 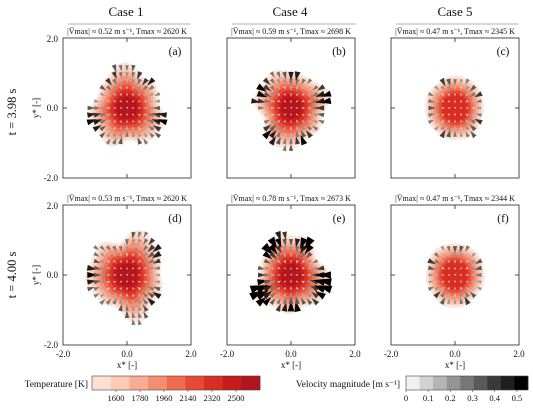 What do you see at coordinates (164, 398) in the screenshot?
I see `colorbar-tick-label: 1960` at bounding box center [164, 398].